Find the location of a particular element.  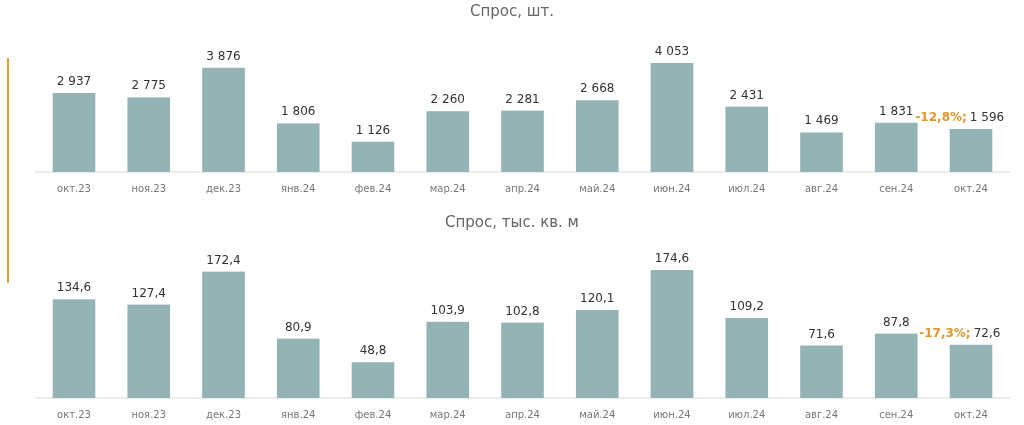

data-label: 134,6 is located at coordinates (74, 287).